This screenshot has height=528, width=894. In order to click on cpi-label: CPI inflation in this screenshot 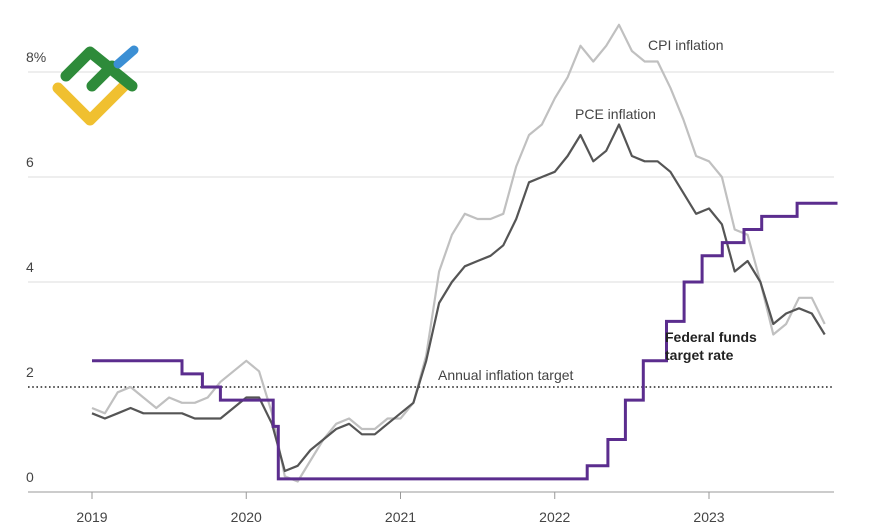, I will do `click(685, 45)`.